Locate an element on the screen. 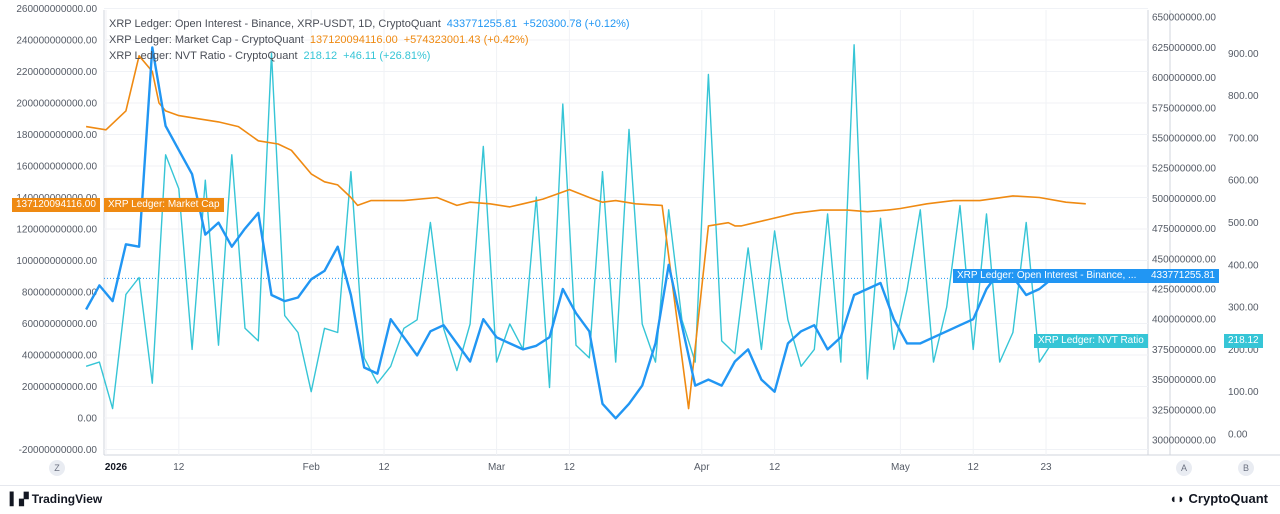 The width and height of the screenshot is (1280, 514). left-tick-label: 0.00 is located at coordinates (88, 419).